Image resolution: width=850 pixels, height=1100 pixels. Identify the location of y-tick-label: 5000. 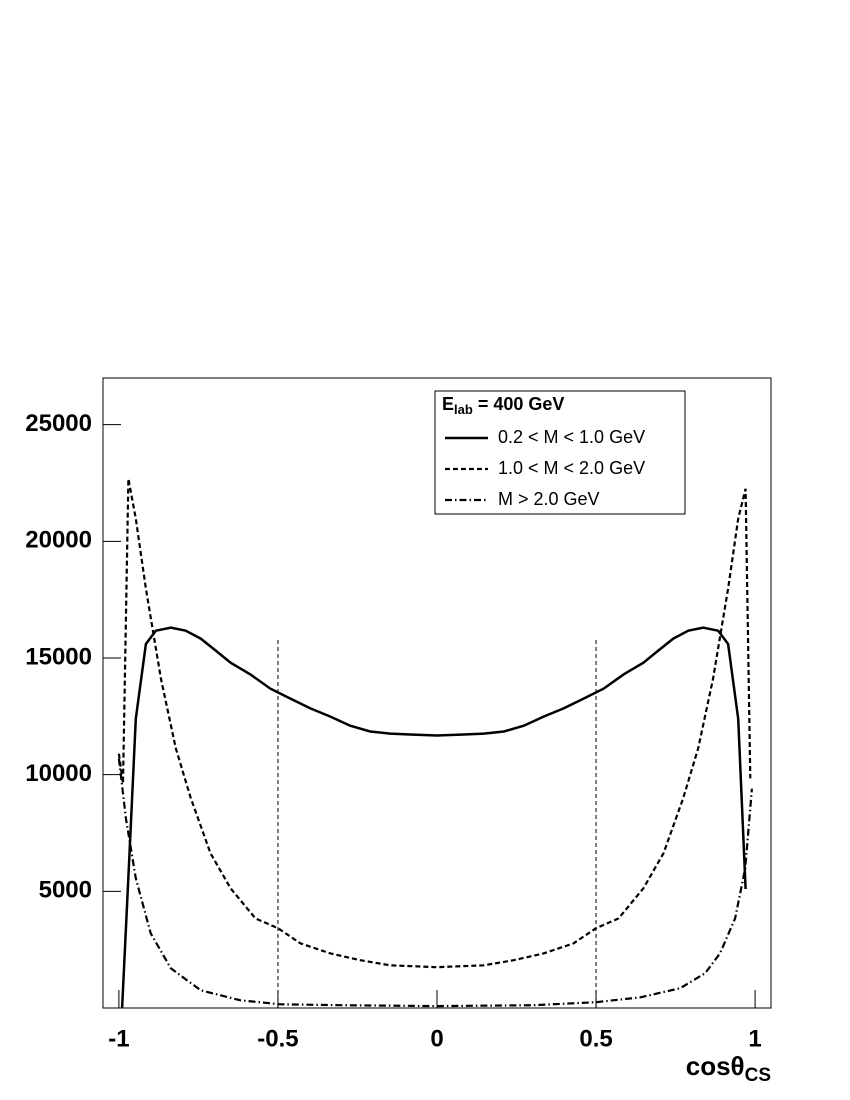
(65, 890).